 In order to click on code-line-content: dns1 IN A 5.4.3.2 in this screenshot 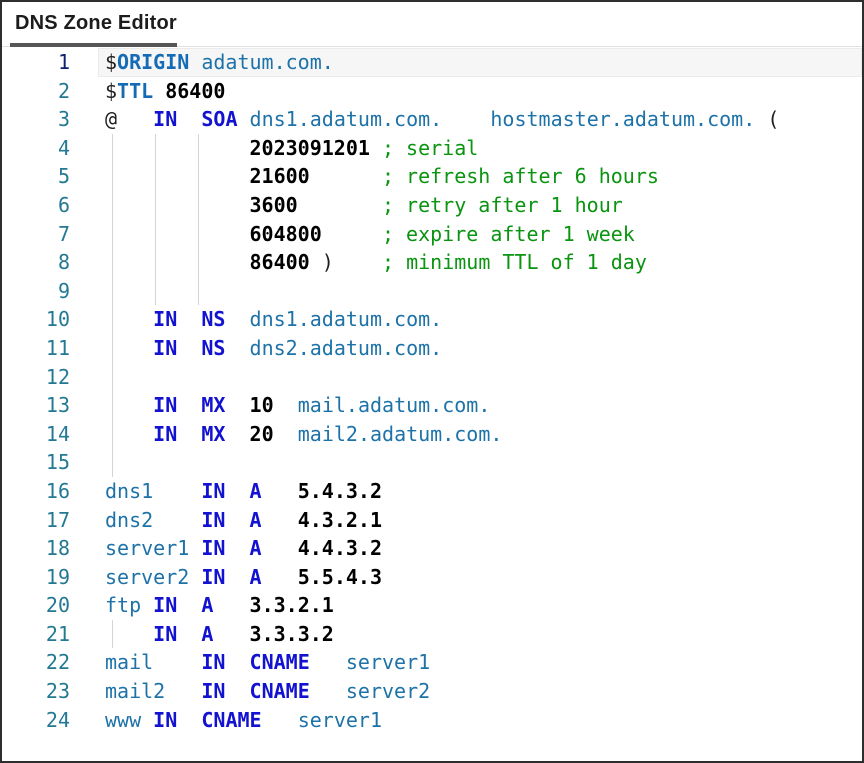, I will do `click(243, 490)`.